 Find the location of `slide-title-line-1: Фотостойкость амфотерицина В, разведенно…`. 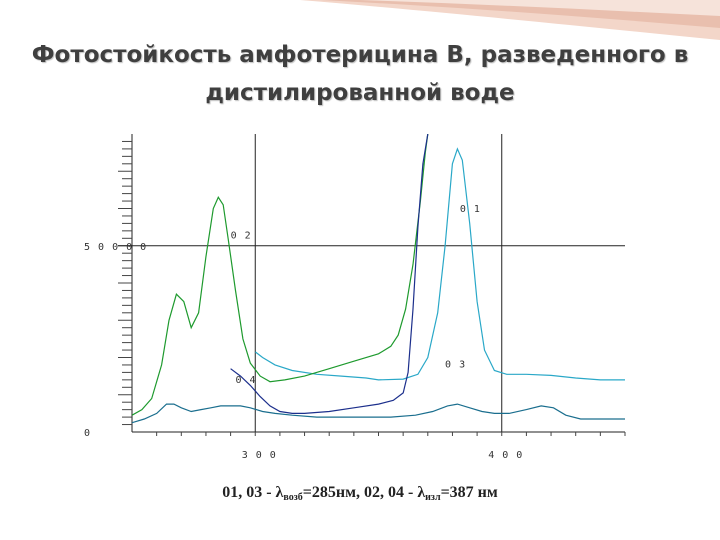

slide-title-line-1: Фотостойкость амфотерицина В, разведенно… is located at coordinates (360, 55).